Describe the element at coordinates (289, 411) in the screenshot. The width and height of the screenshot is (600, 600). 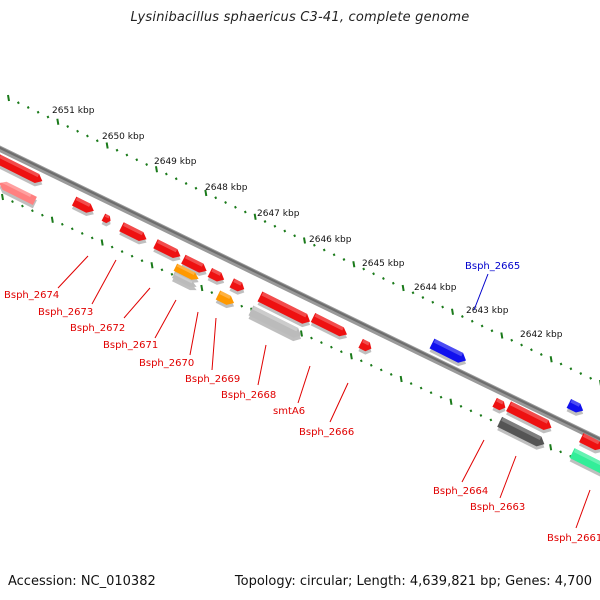
I see `gene-label: smtA6` at that location.